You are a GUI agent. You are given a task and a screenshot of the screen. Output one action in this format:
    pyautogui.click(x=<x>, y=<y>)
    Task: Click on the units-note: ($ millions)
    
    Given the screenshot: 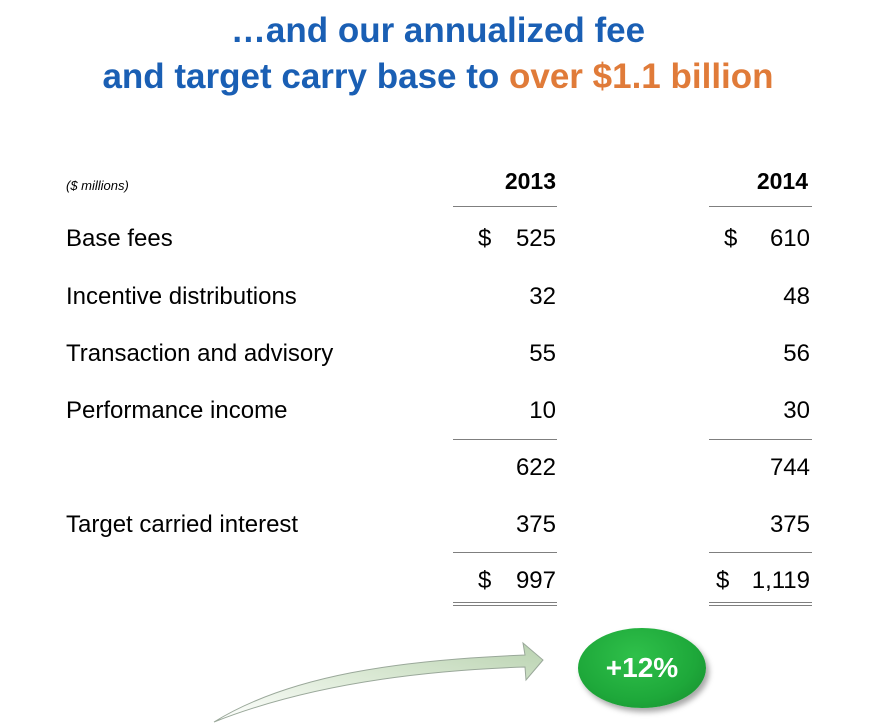 What is the action you would take?
    pyautogui.click(x=97, y=185)
    